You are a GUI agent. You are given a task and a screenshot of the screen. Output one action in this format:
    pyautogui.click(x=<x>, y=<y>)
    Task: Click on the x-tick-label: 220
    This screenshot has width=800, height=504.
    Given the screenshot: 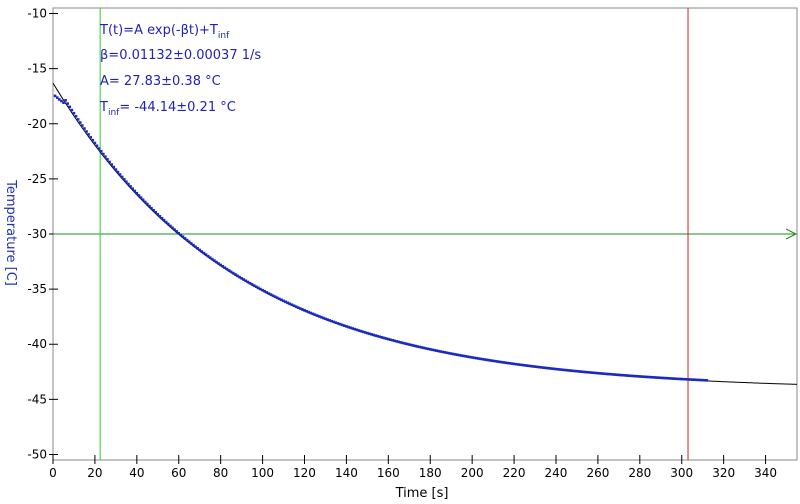 What is the action you would take?
    pyautogui.click(x=514, y=473)
    